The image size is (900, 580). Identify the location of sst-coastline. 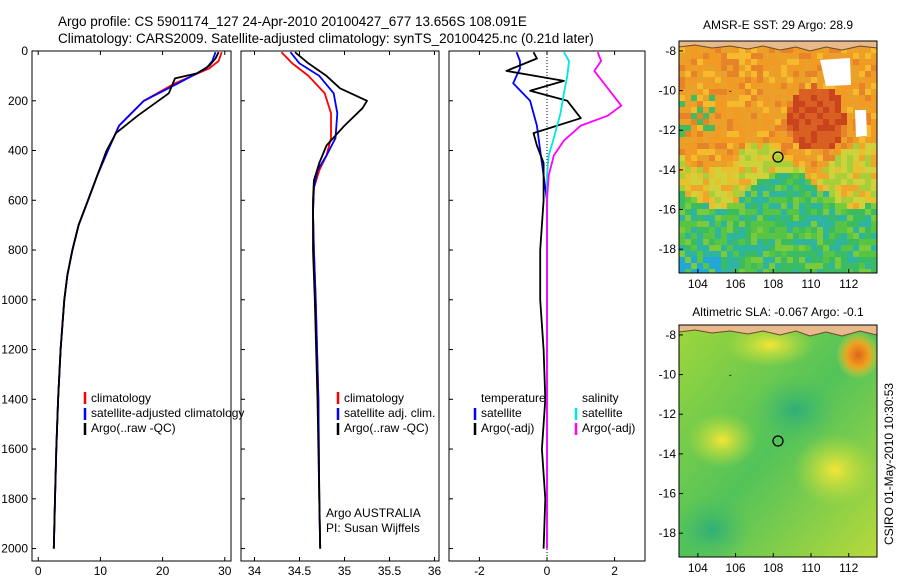
(778, 46).